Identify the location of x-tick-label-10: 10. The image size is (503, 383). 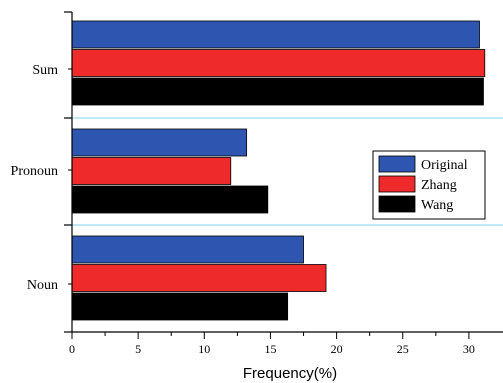
(204, 349).